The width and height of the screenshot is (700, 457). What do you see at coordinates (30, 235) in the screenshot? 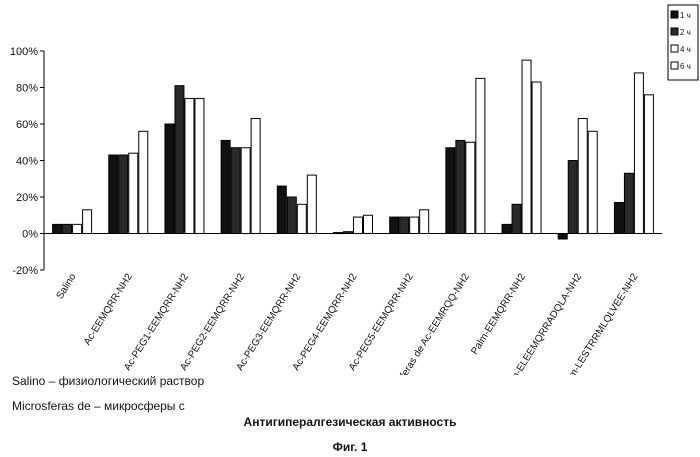
I see `y-tick-label: 0%` at bounding box center [30, 235].